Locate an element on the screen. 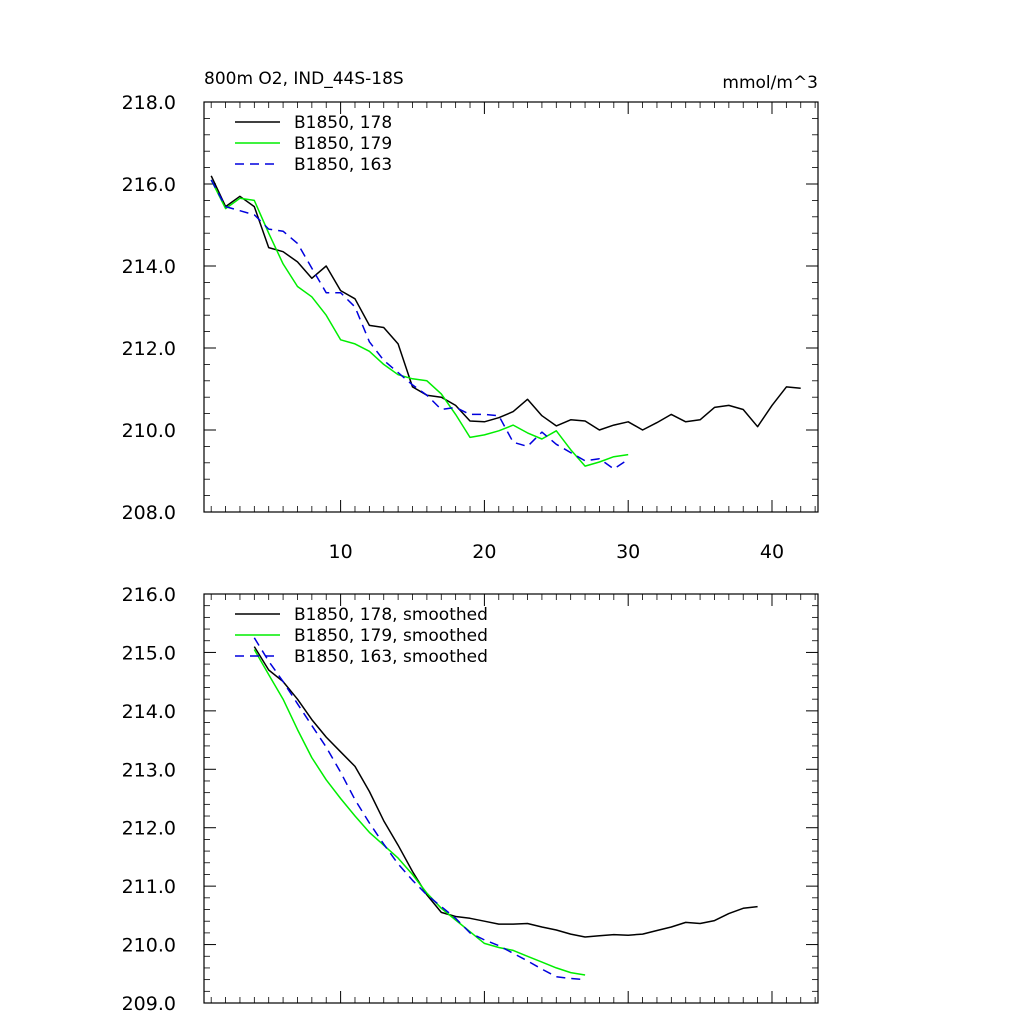 Image resolution: width=1024 pixels, height=1024 pixels. x-tick-label: 10 is located at coordinates (341, 552).